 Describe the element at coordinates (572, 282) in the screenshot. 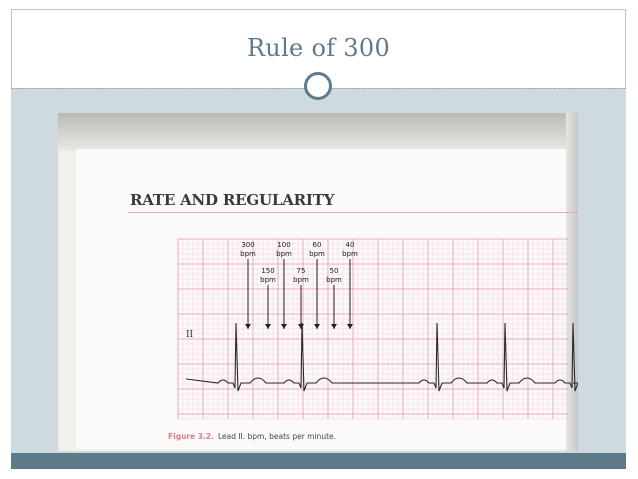

I see `scan-edge` at that location.